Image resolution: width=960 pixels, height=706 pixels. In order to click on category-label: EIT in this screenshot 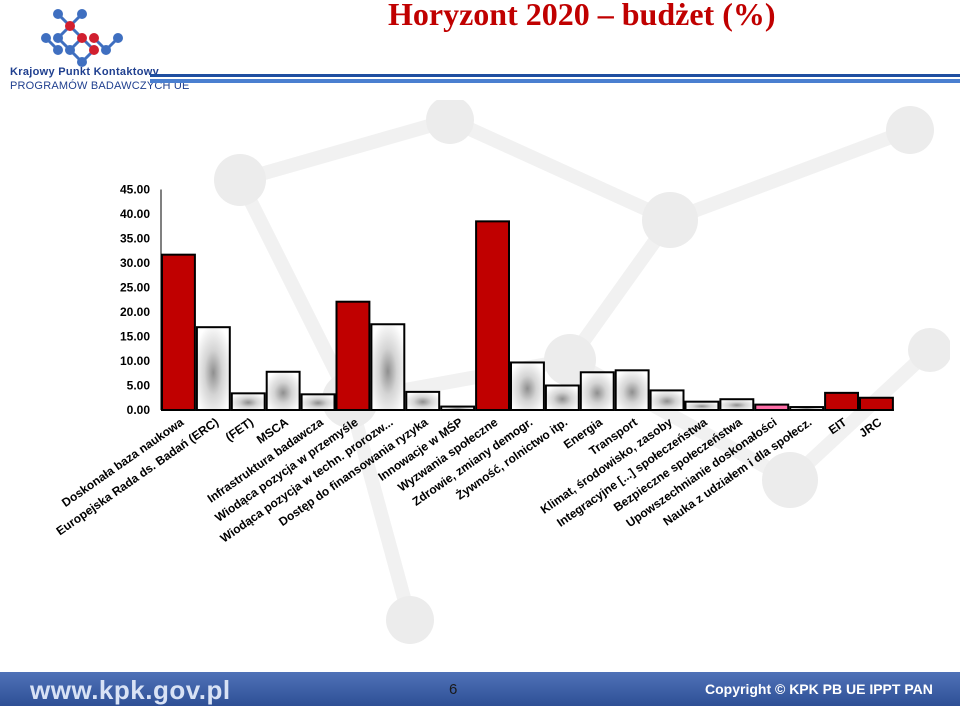, I will do `click(838, 426)`.